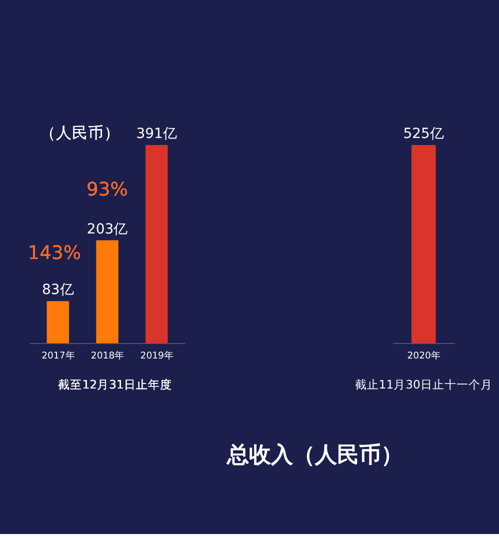 The image size is (499, 540). What do you see at coordinates (115, 384) in the screenshot?
I see `text: 截至12月31日止年度` at bounding box center [115, 384].